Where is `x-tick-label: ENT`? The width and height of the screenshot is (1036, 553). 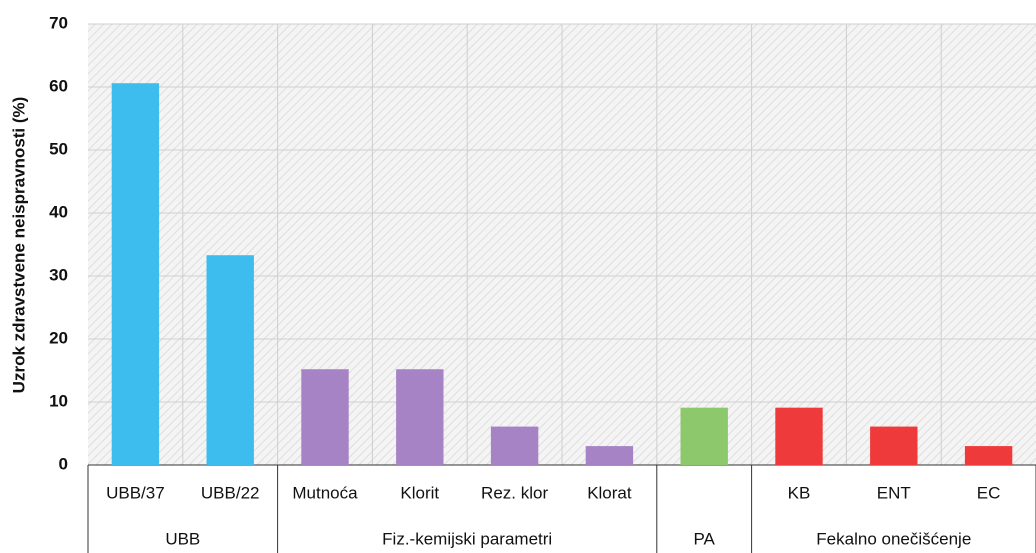 x-tick-label: ENT is located at coordinates (894, 492).